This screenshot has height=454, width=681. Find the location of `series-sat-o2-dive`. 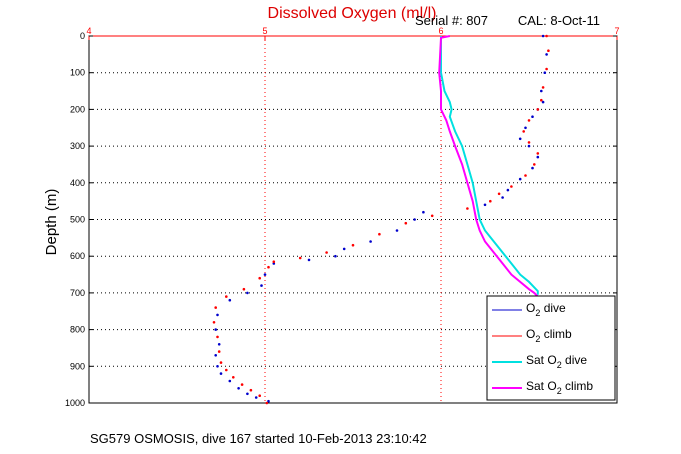

series-sat-o2-dive is located at coordinates (489, 165).